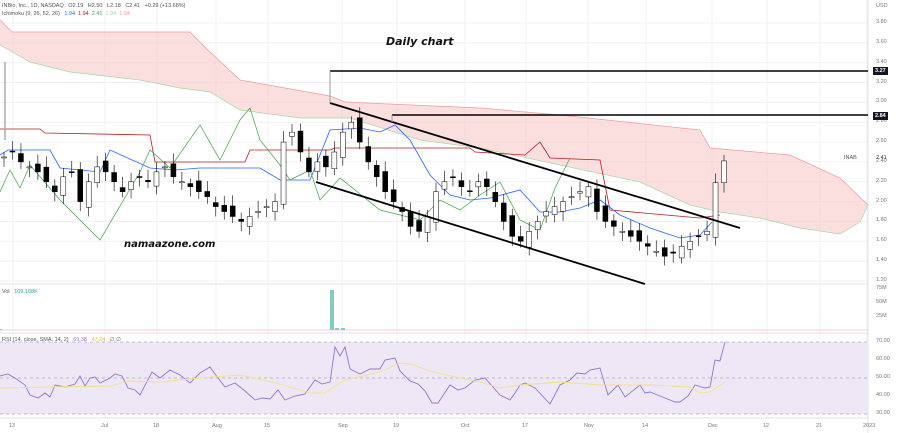 Image resolution: width=900 pixels, height=433 pixels. I want to click on price-tag-3-27: 3.27, so click(880, 71).